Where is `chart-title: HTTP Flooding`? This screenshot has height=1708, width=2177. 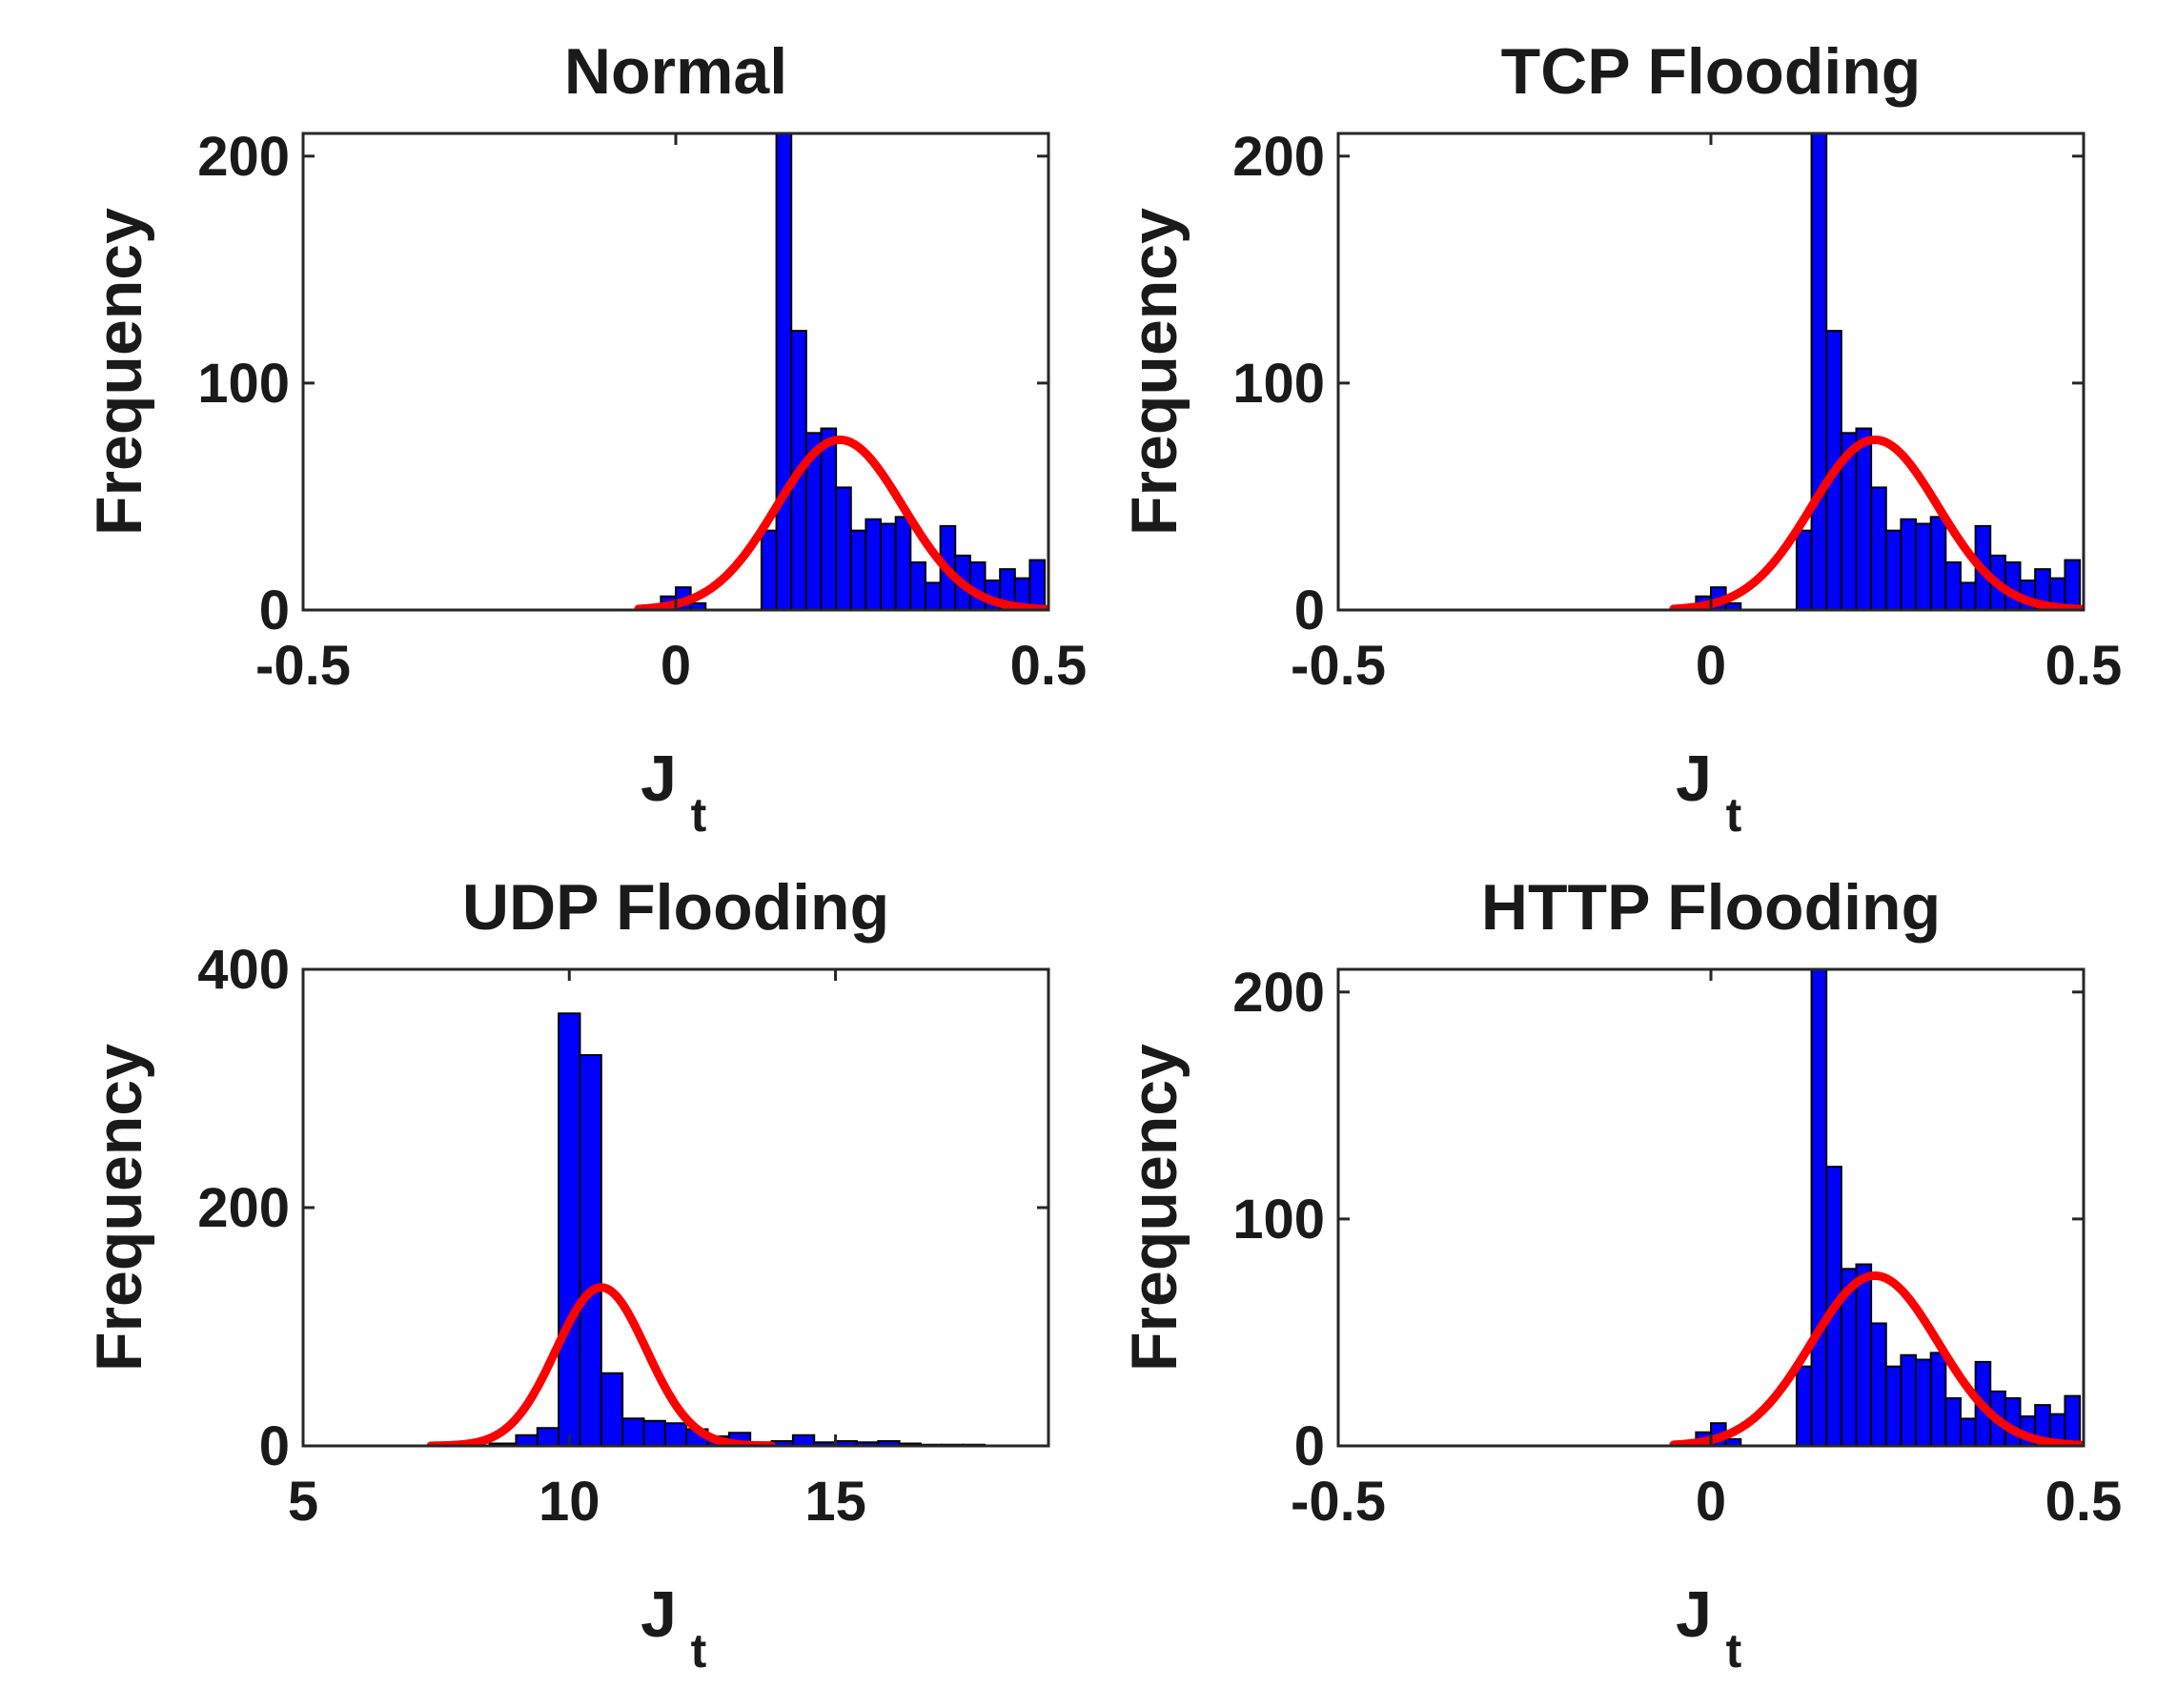
chart-title: HTTP Flooding is located at coordinates (1711, 907).